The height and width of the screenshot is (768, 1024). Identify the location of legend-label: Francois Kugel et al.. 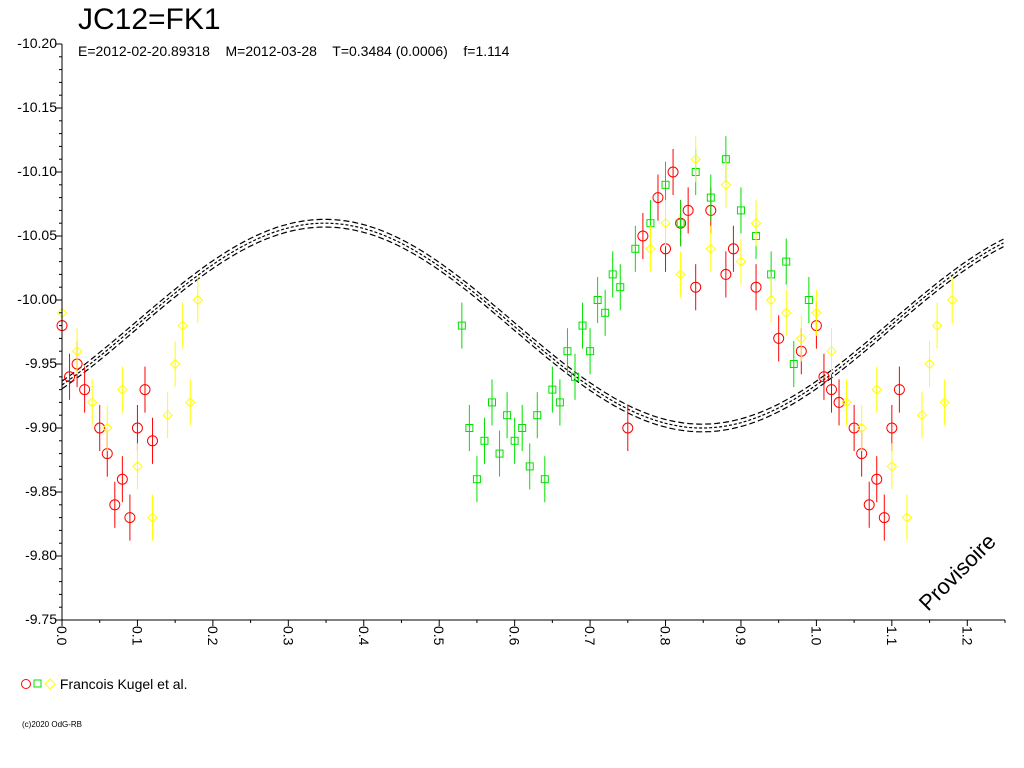
(123, 684).